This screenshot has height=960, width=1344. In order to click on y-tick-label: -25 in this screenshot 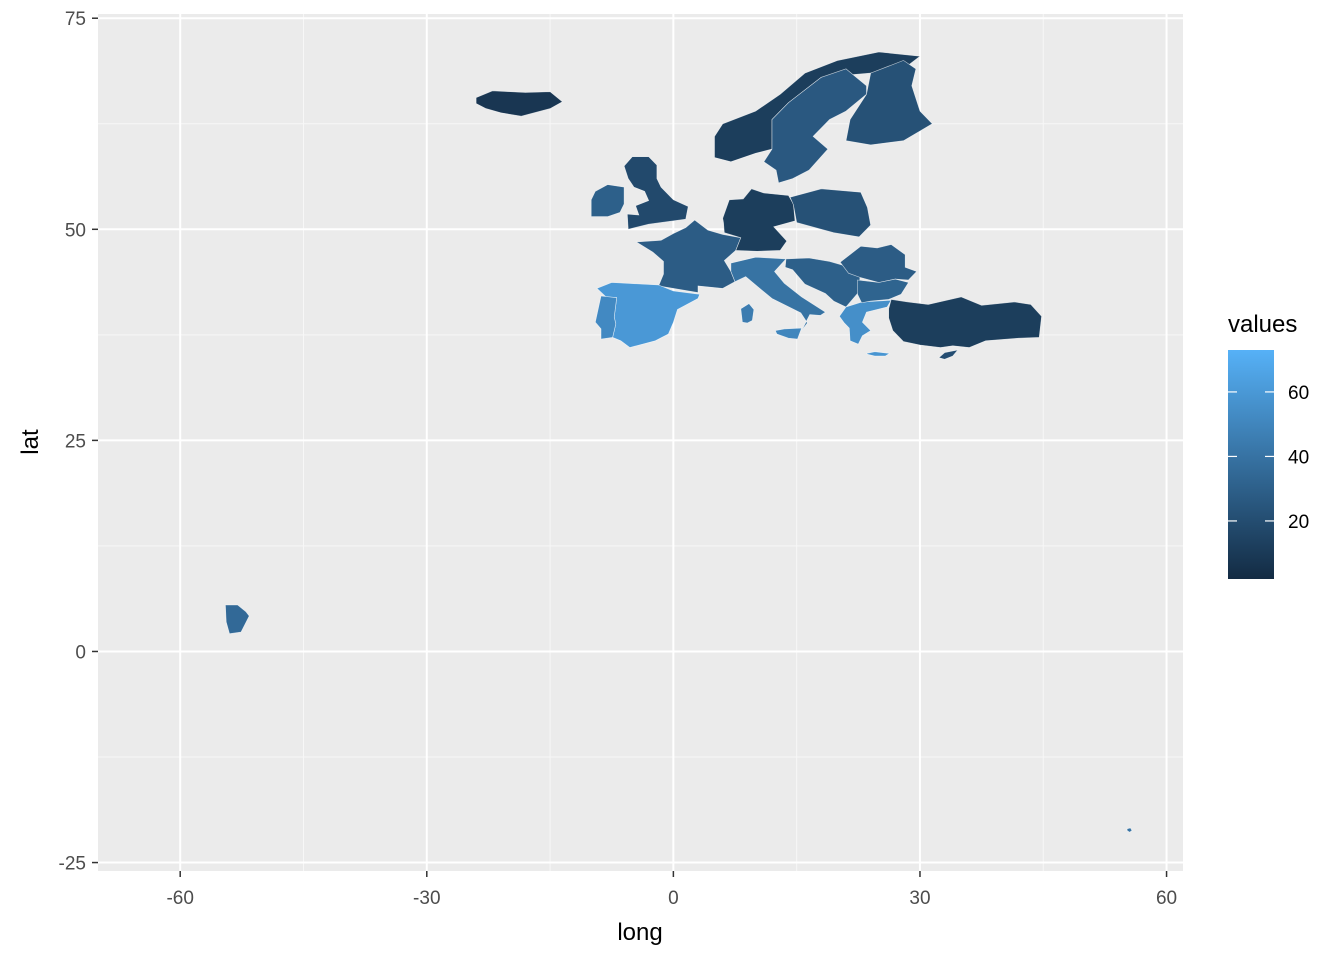, I will do `click(72, 864)`.